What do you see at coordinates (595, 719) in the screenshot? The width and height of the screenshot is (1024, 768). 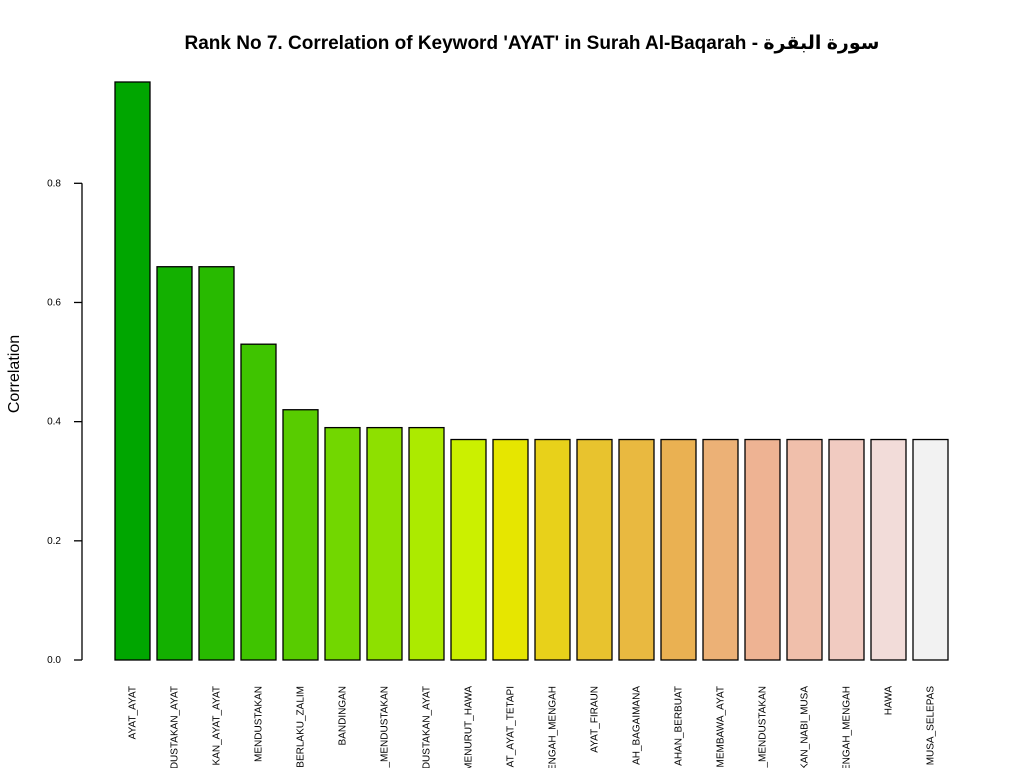 I see `x-tick-label: AYAT_FIRAUN` at bounding box center [595, 719].